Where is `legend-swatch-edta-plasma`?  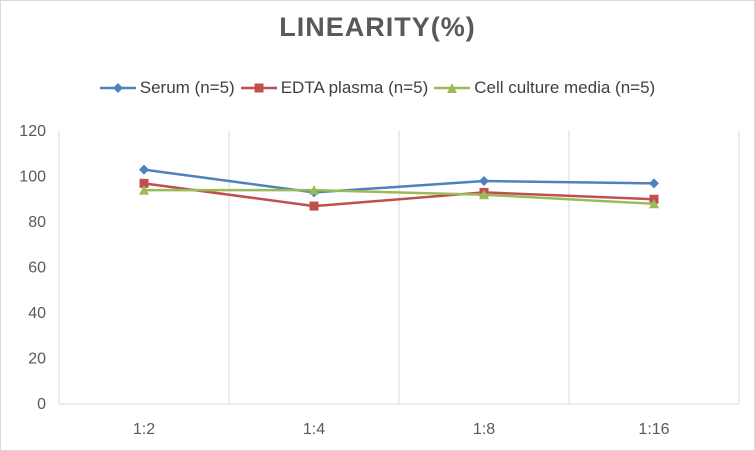 legend-swatch-edta-plasma is located at coordinates (258, 88).